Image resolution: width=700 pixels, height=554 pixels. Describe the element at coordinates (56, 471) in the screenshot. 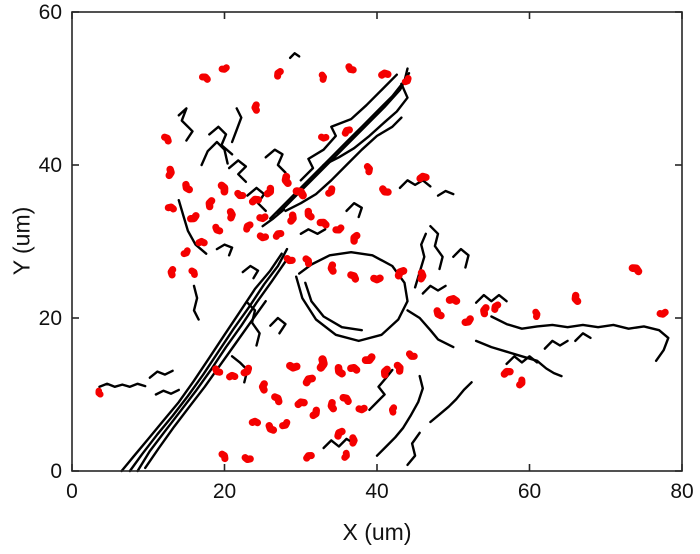

I see `y-tick-label: 0` at that location.